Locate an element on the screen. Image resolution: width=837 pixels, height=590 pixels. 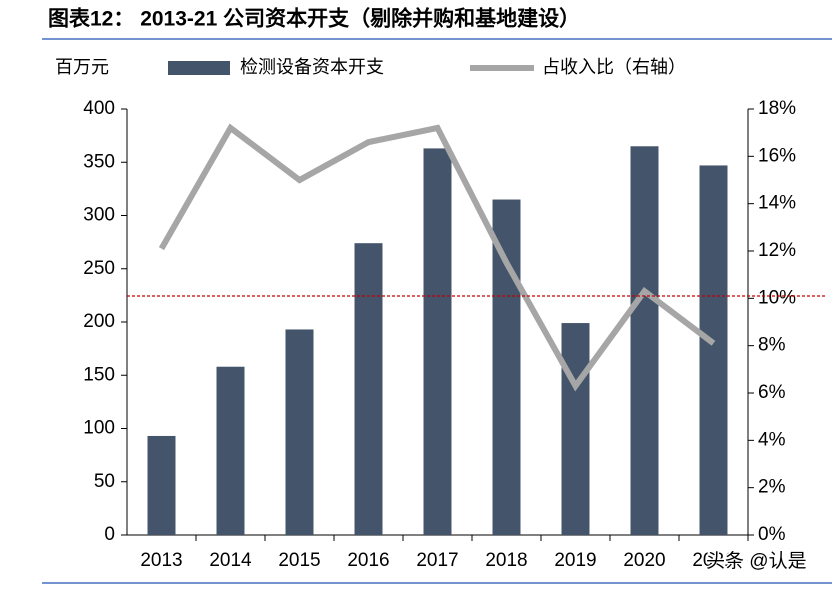
legend-label: 检测设备资本开支 is located at coordinates (312, 67).